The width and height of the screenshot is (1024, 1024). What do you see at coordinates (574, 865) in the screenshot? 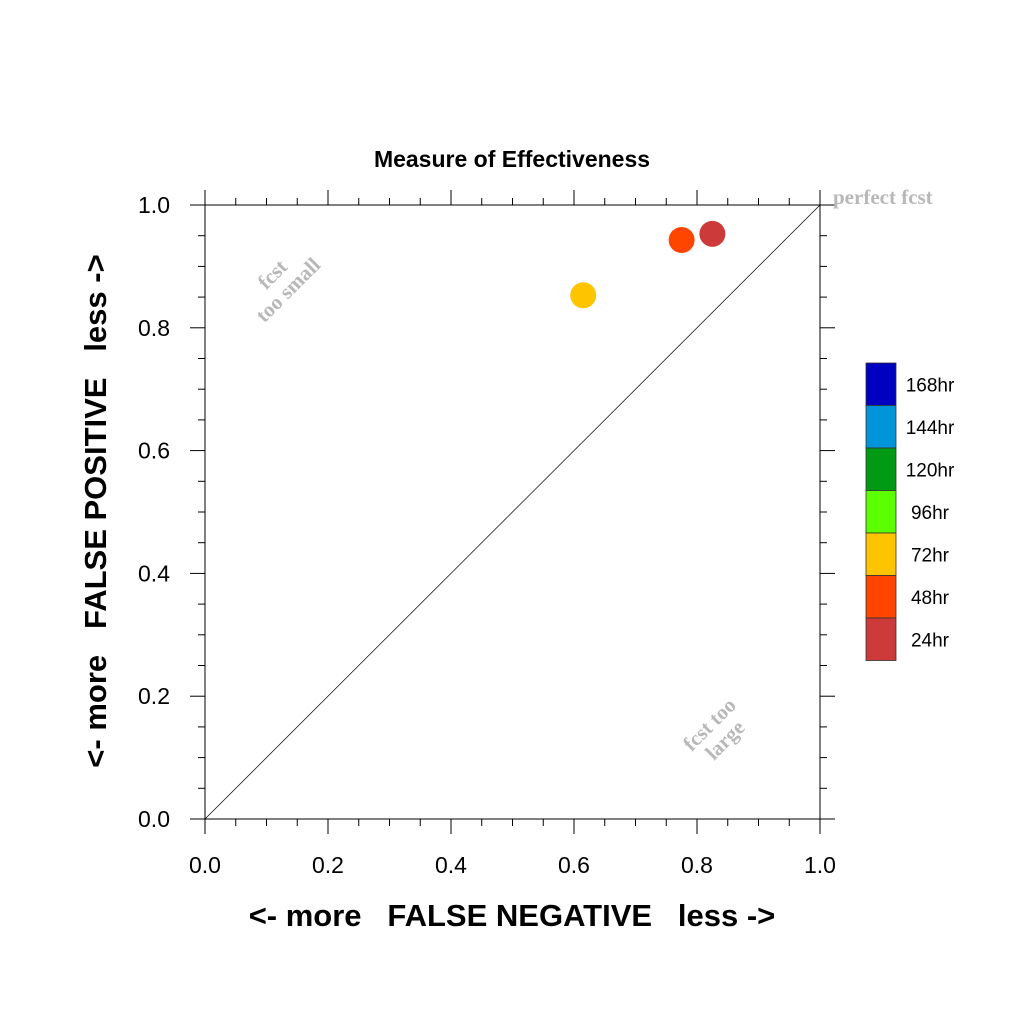
I see `x-tick-label: 0.6` at bounding box center [574, 865].